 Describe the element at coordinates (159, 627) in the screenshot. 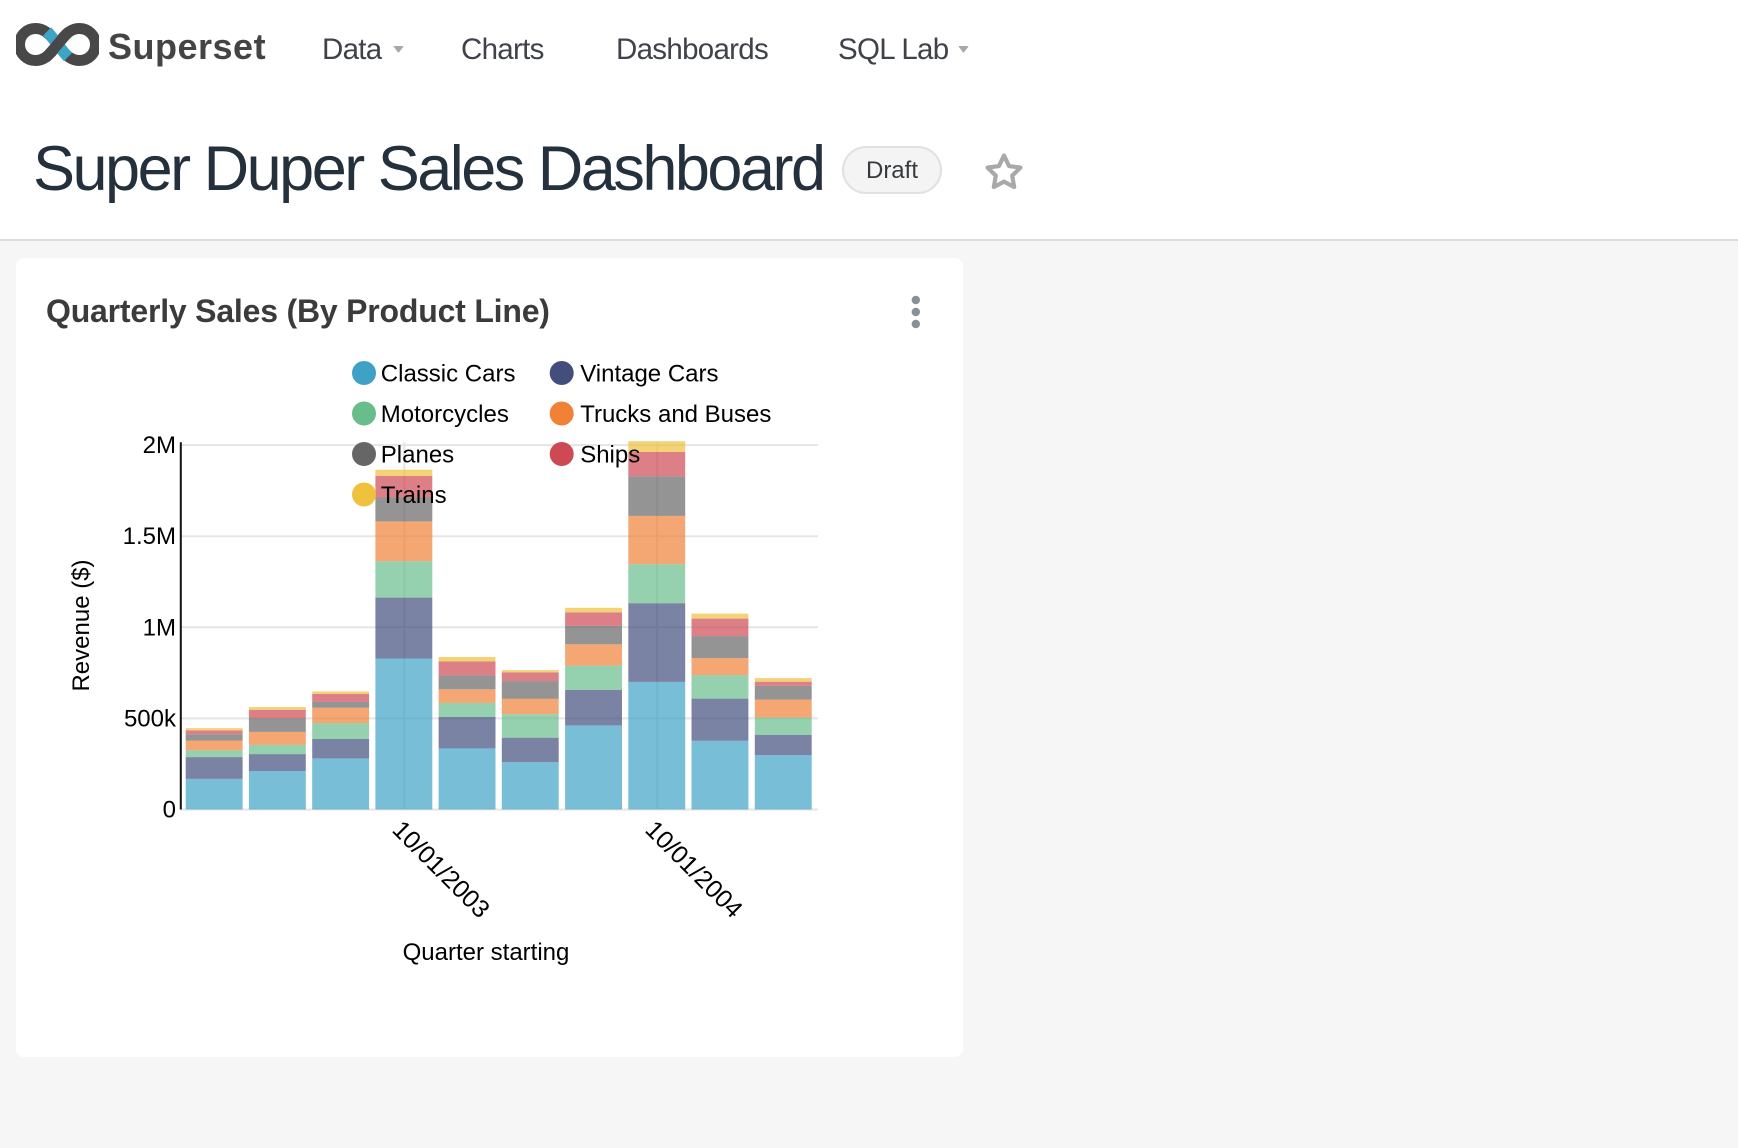

I see `svg-text: 1M` at that location.